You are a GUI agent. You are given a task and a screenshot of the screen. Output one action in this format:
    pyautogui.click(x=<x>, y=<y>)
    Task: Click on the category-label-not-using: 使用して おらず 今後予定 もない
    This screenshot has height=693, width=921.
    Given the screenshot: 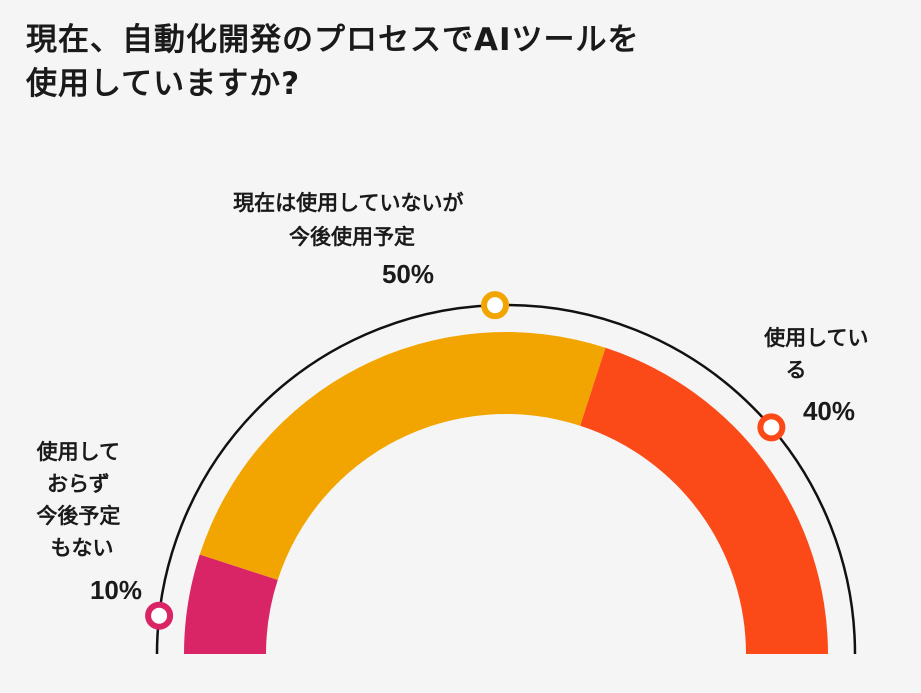 What is the action you would take?
    pyautogui.click(x=82, y=500)
    